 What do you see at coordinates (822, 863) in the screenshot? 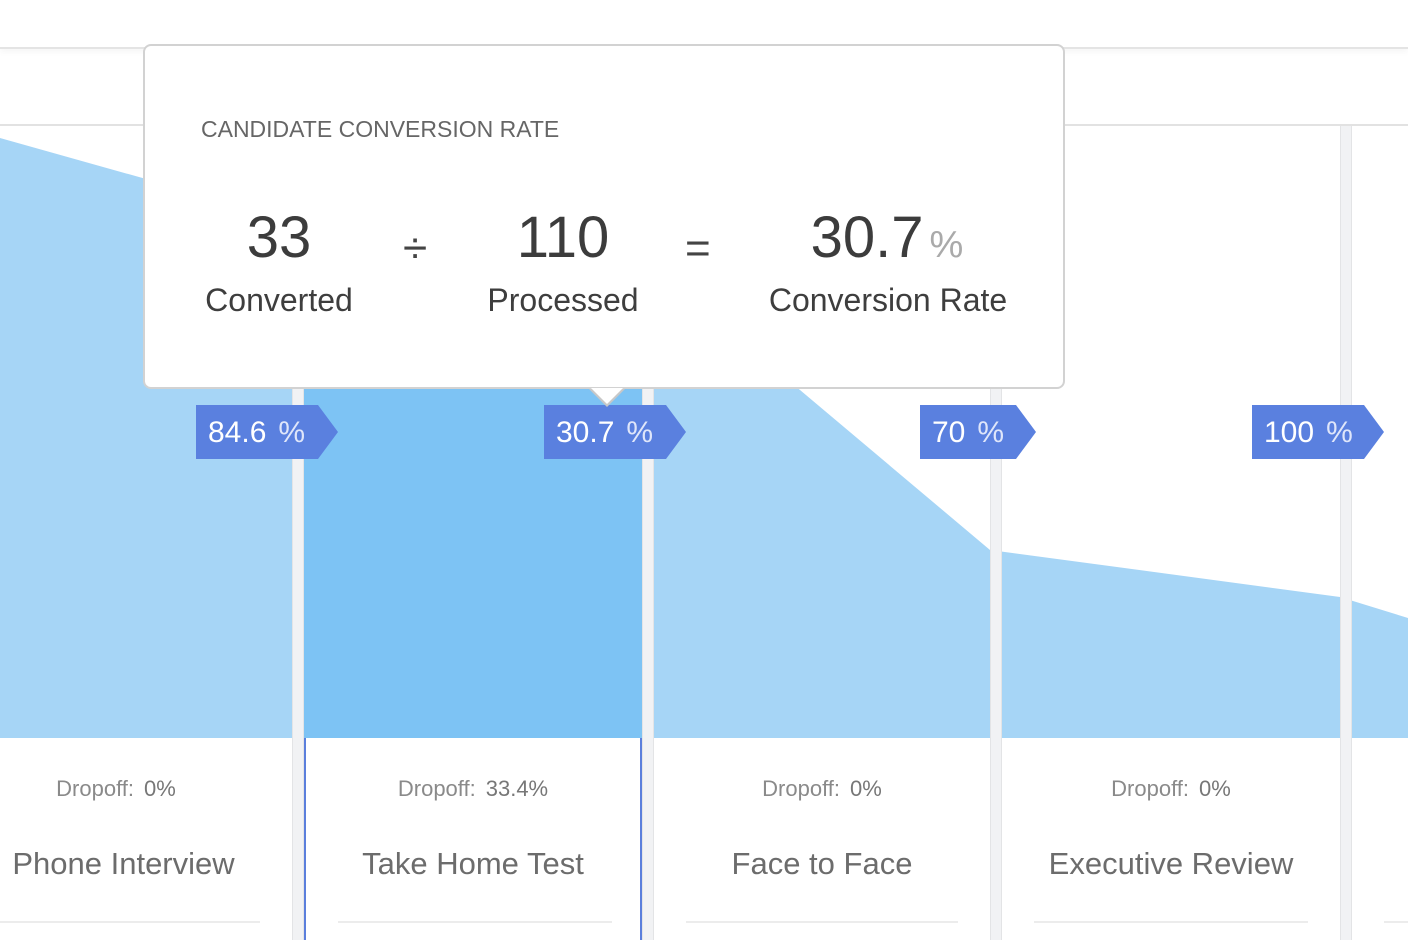
I see `stage-name: Face to Face` at bounding box center [822, 863].